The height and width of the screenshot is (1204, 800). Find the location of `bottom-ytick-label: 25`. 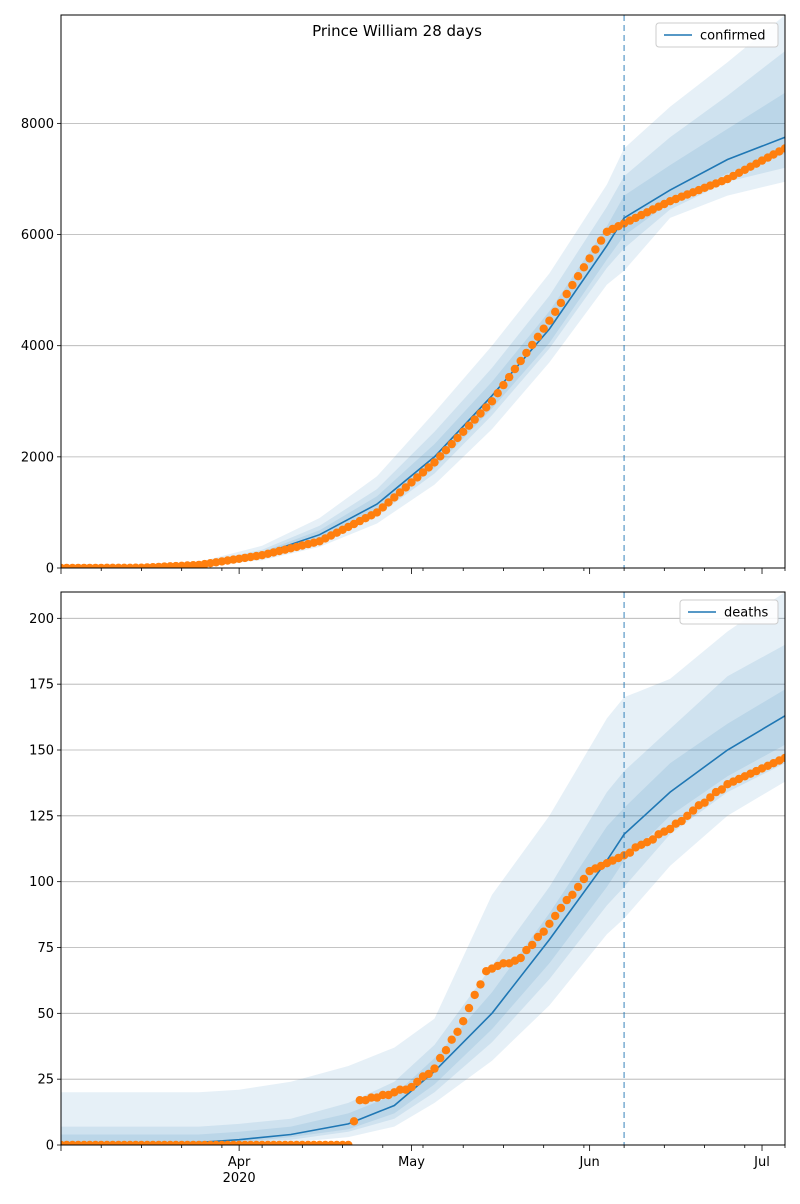

bottom-ytick-label: 25 is located at coordinates (45, 1080).